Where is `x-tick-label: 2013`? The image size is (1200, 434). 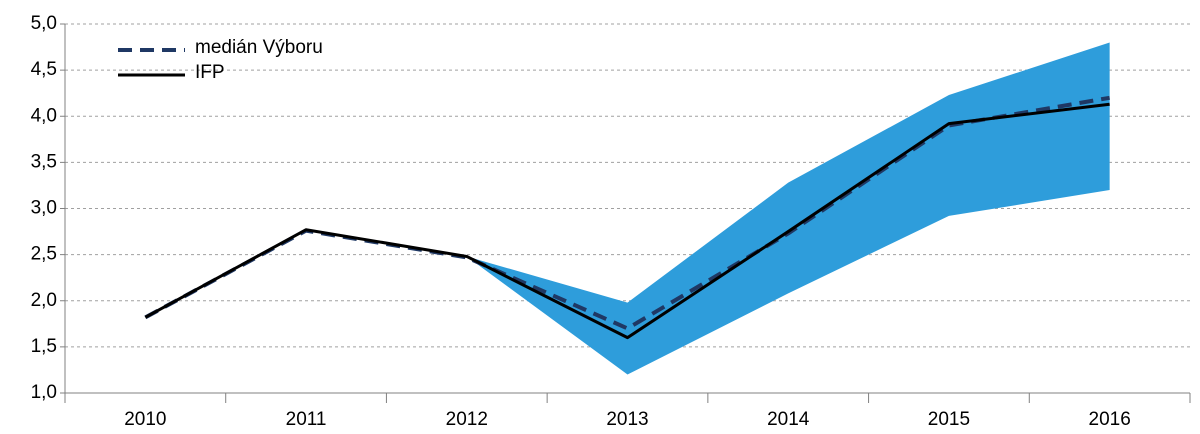
x-tick-label: 2013 is located at coordinates (627, 419).